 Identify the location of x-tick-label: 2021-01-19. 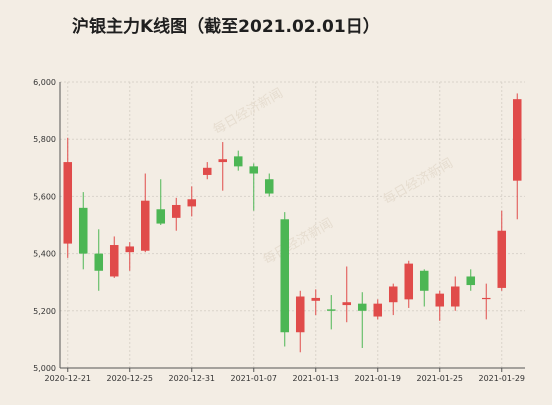
(378, 378).